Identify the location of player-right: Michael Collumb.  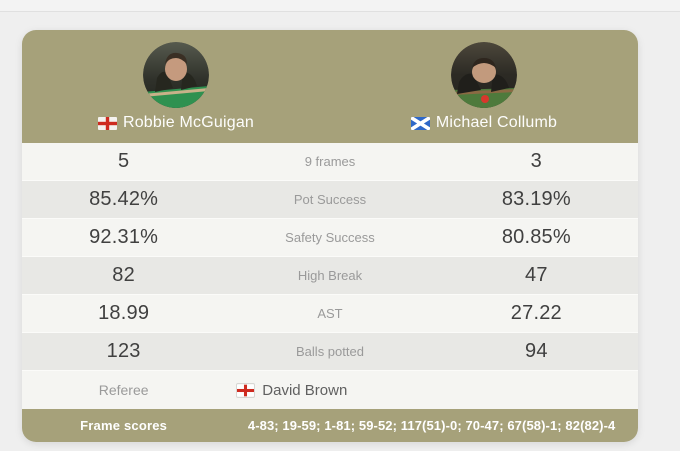
(484, 86).